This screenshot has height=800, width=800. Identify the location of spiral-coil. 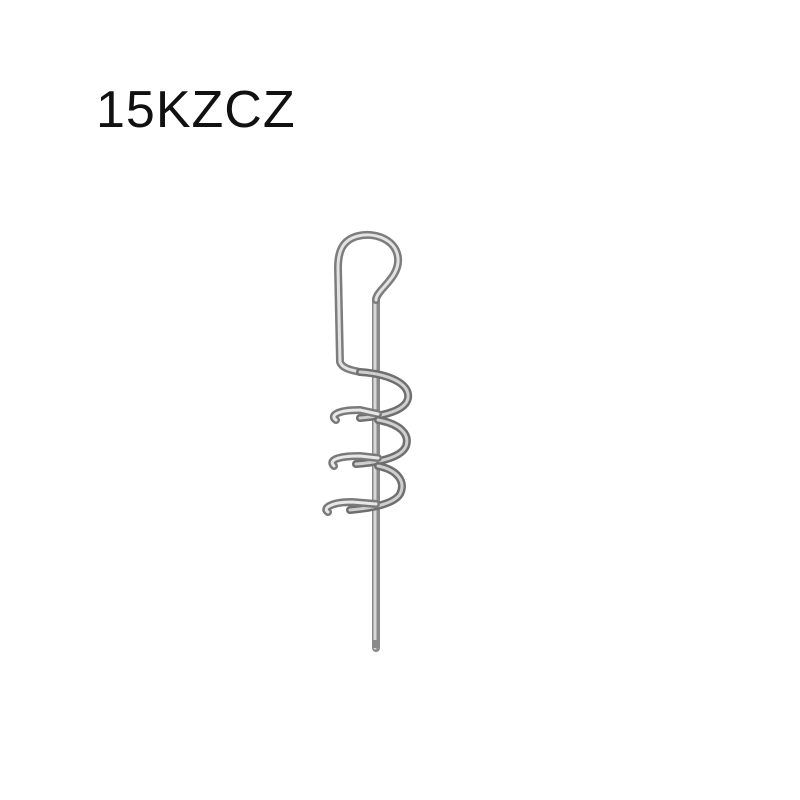
(367, 442).